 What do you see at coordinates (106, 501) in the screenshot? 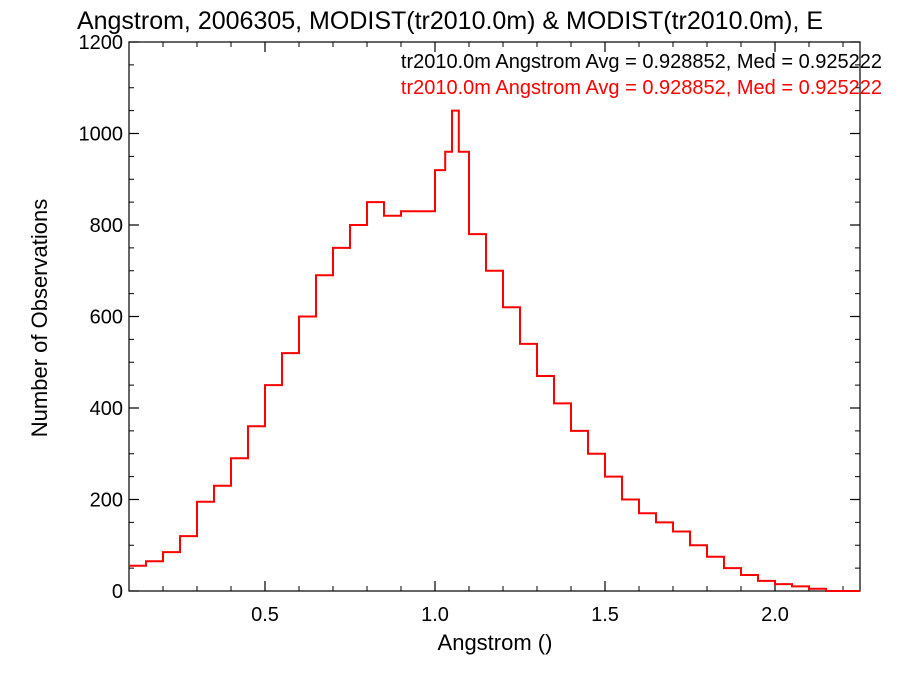
I see `y-tick-label: 200` at bounding box center [106, 501].